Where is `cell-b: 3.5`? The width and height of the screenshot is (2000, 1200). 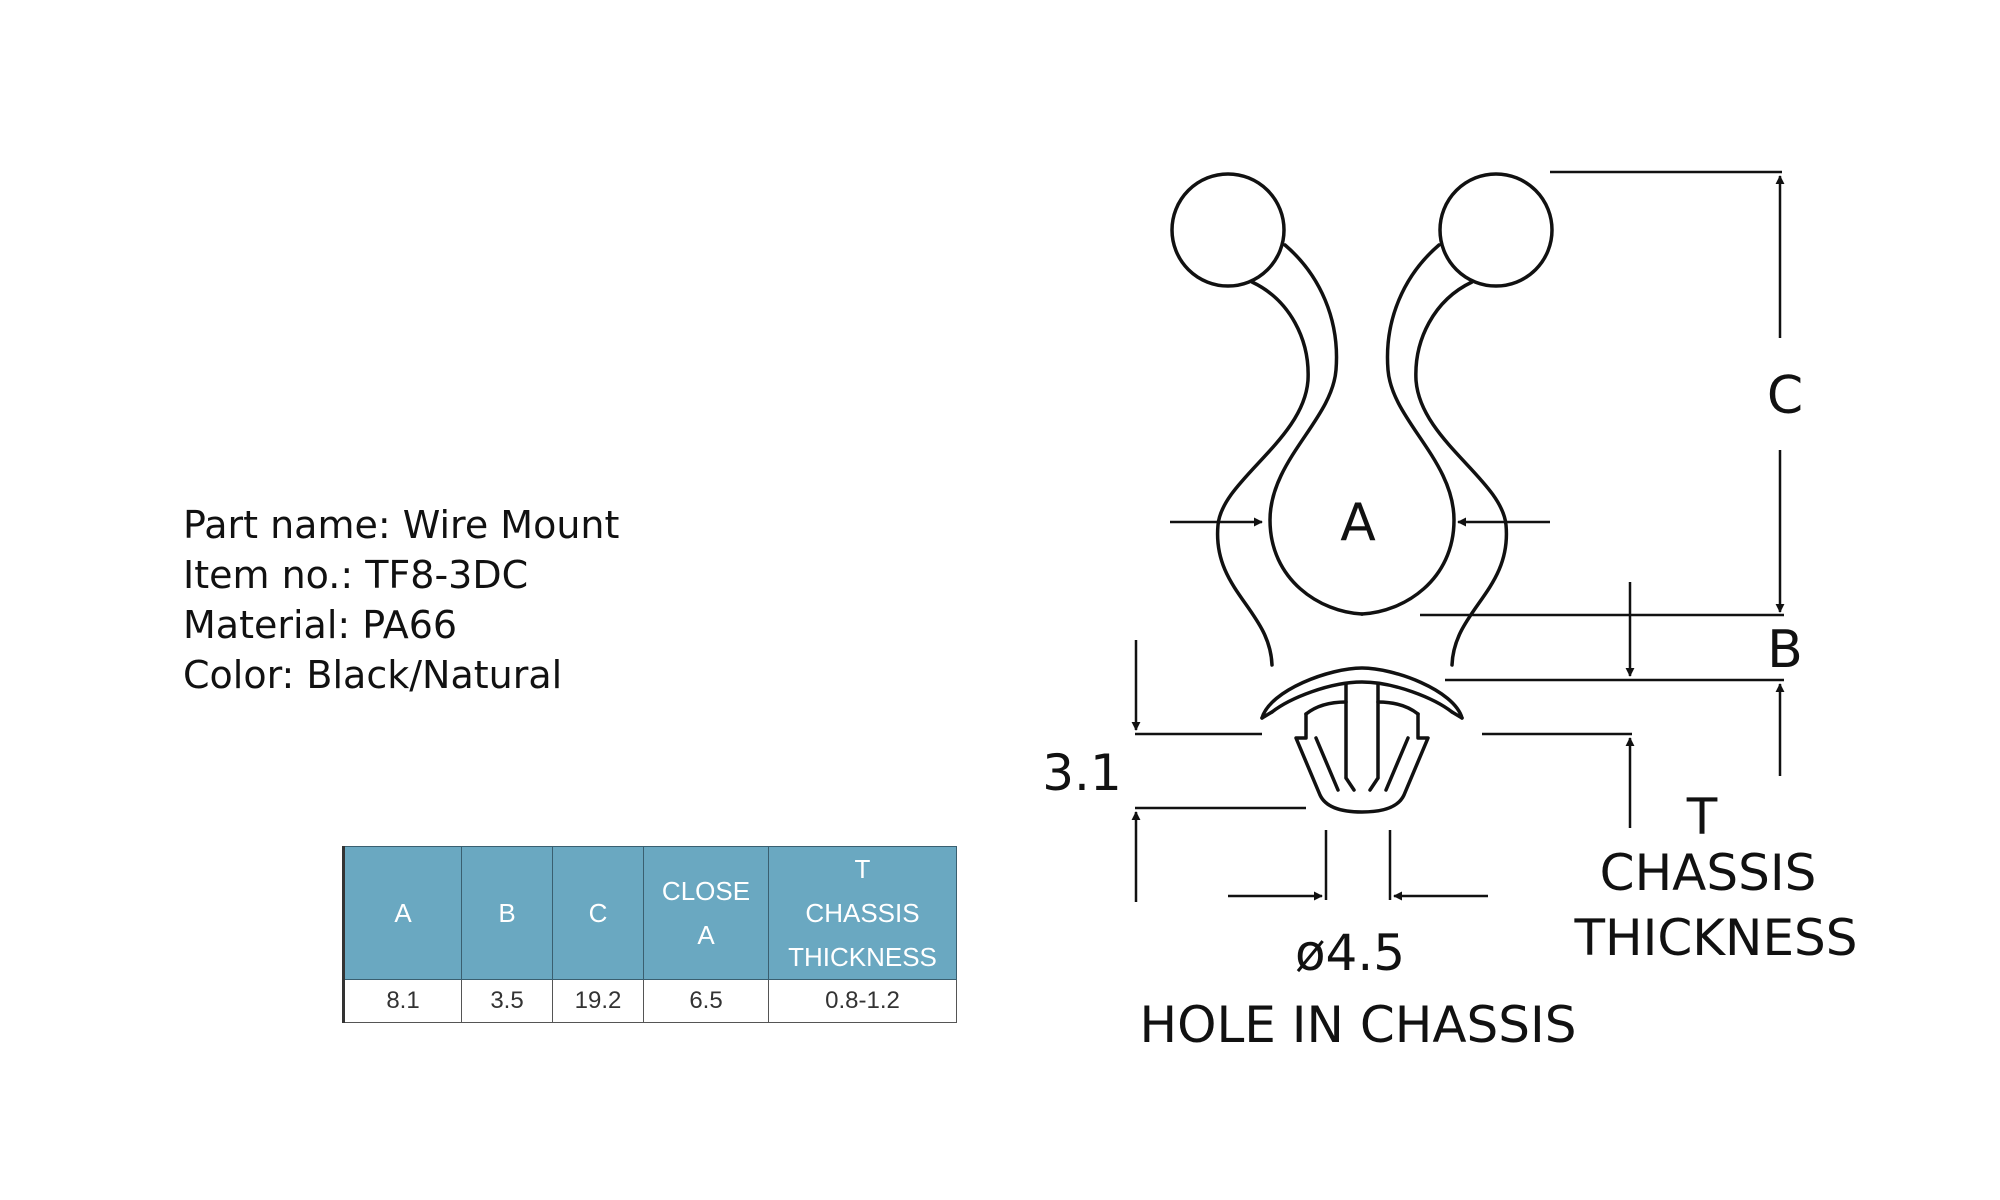 cell-b: 3.5 is located at coordinates (507, 1001).